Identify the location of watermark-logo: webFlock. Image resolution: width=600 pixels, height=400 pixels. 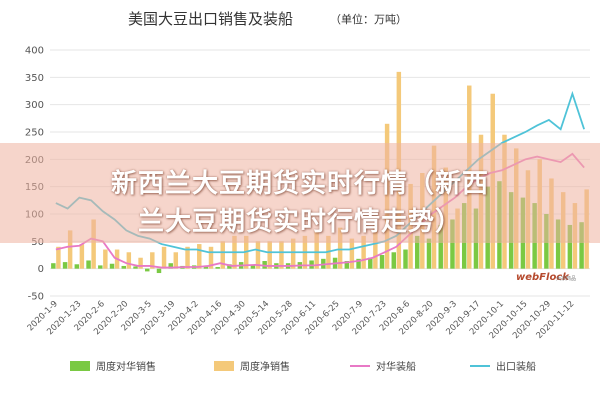
(542, 277).